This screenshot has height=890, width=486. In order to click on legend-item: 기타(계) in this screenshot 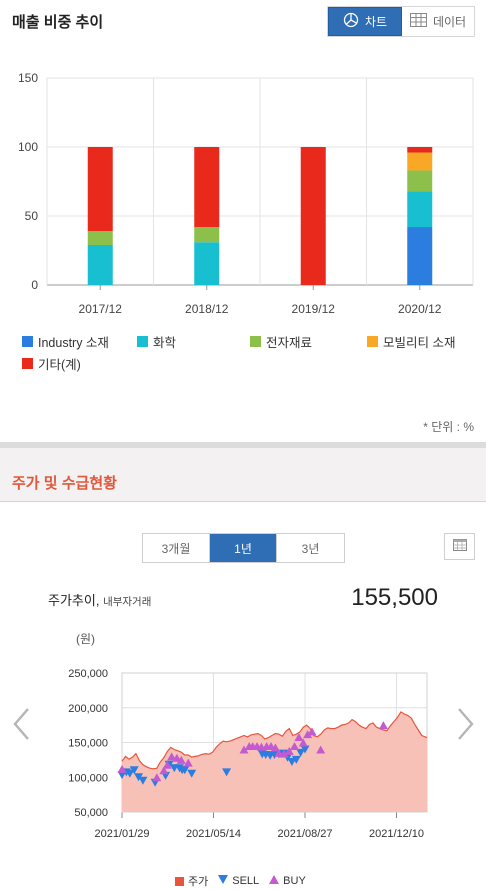, I will do `click(51, 363)`.